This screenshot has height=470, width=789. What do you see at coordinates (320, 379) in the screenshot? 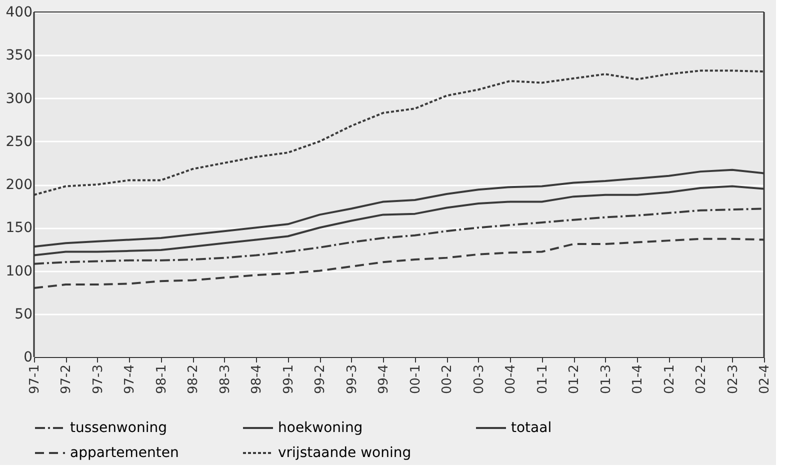
I see `x-tick-label: 99-2` at bounding box center [320, 379].